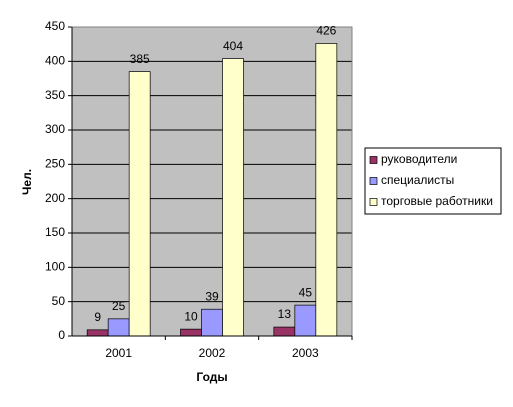 This screenshot has height=407, width=513. I want to click on data-label: 426, so click(326, 31).